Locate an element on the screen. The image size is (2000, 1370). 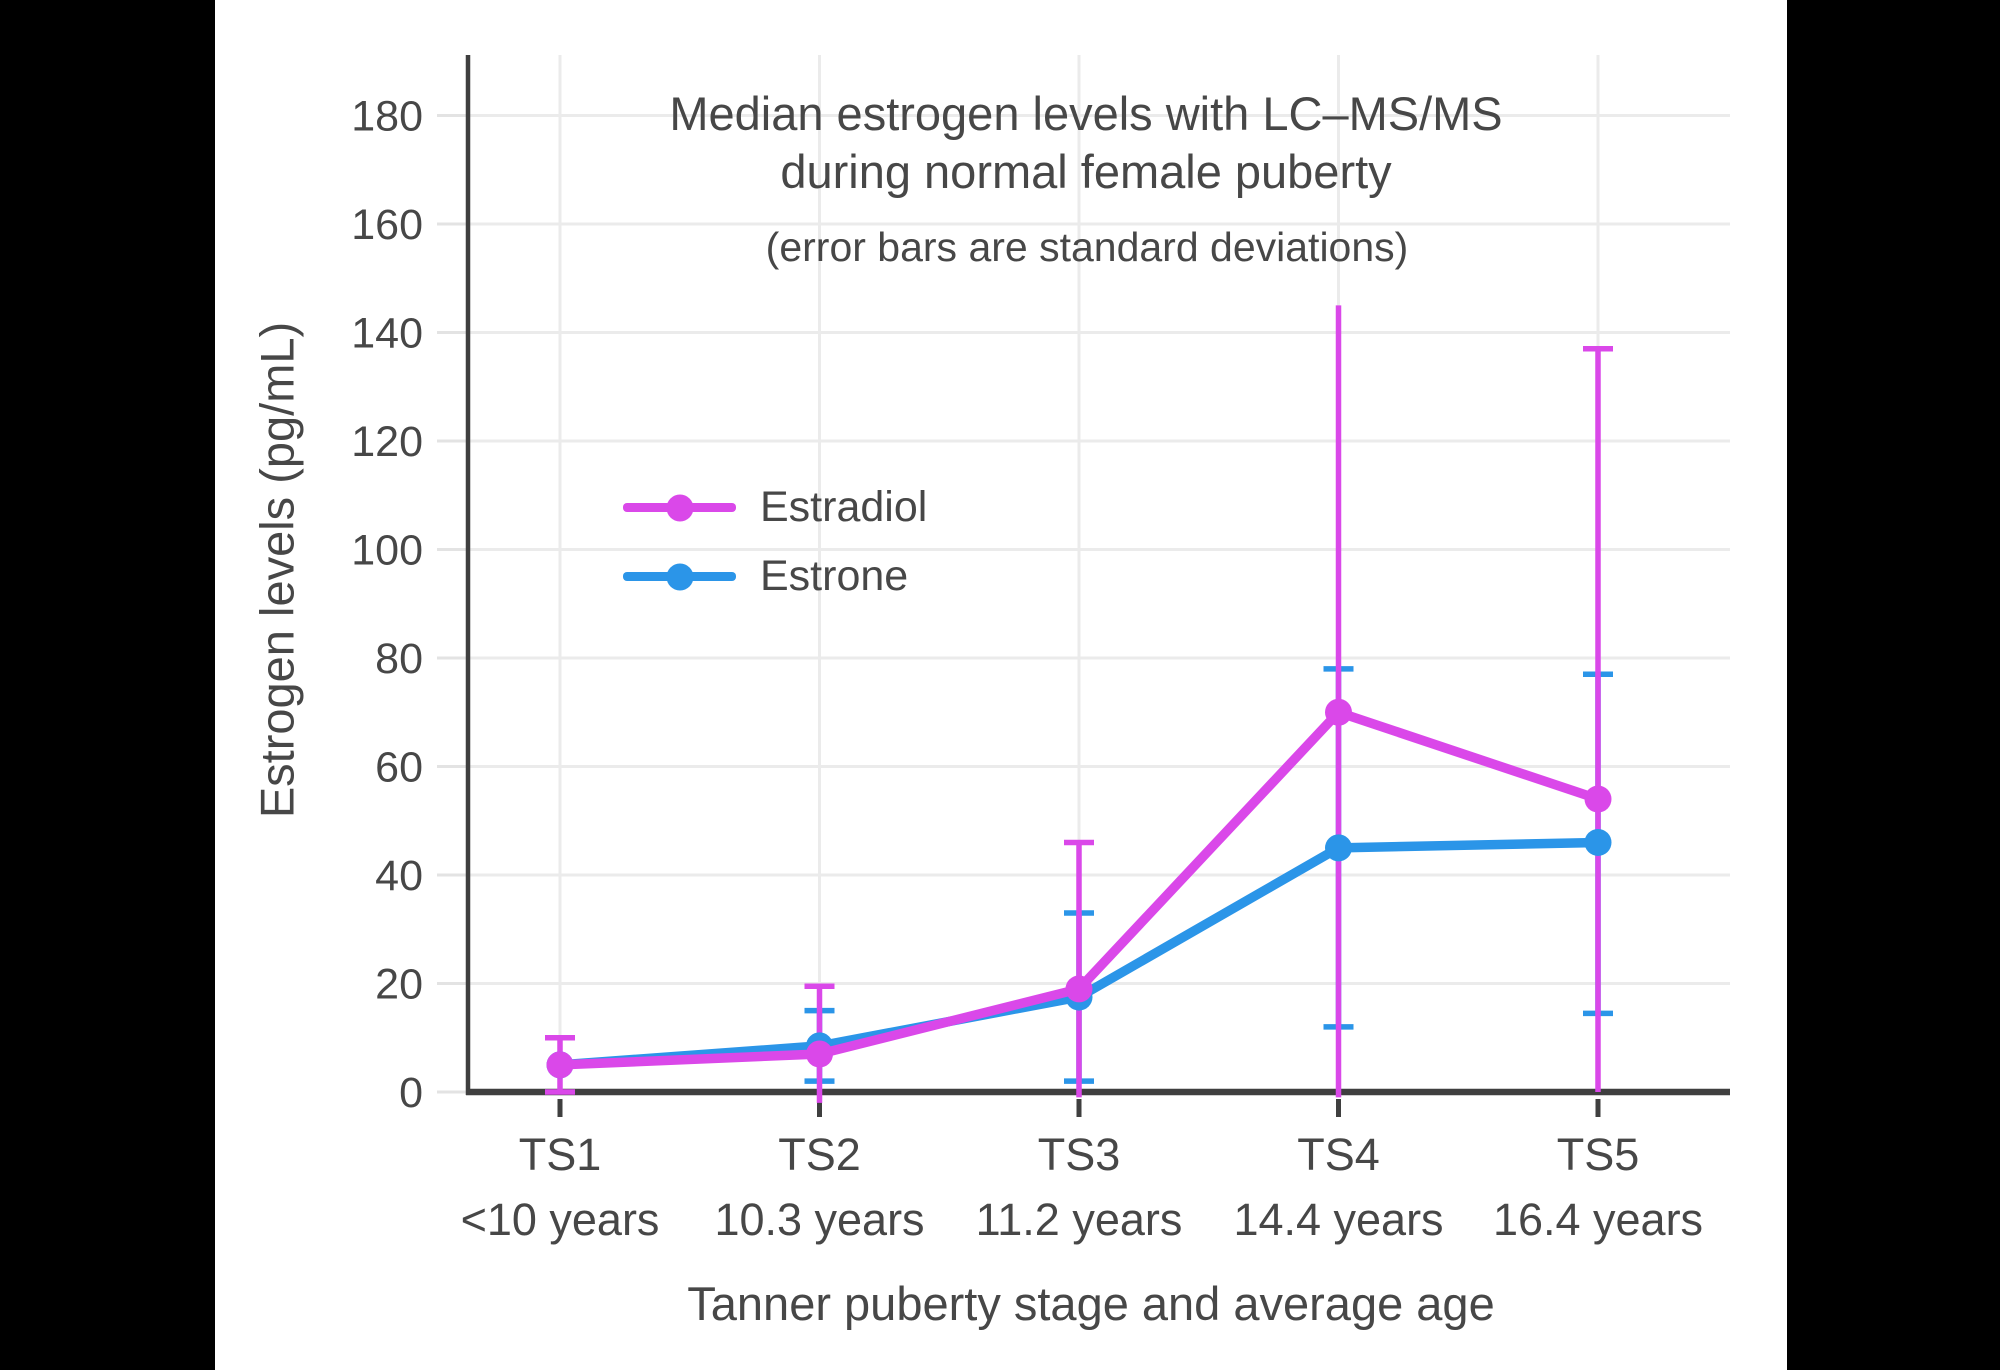
x-age-label-TS3: 11.2 years is located at coordinates (1079, 1219).